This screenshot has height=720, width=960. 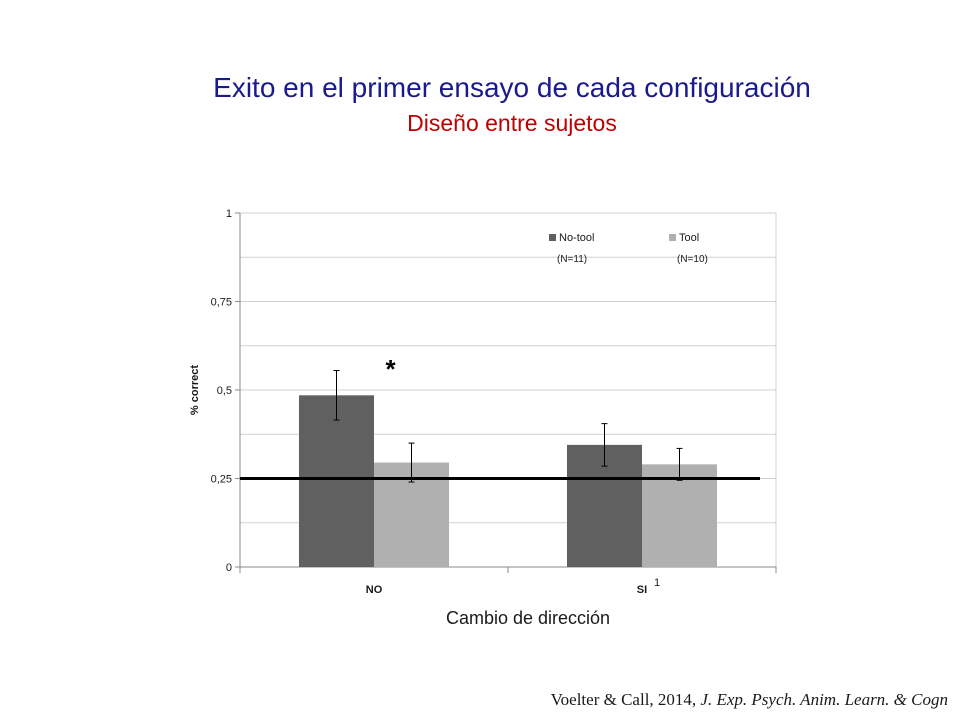 What do you see at coordinates (824, 699) in the screenshot?
I see `citation-journal: J. Exp. Psych. Anim. Learn. & Cogn` at bounding box center [824, 699].